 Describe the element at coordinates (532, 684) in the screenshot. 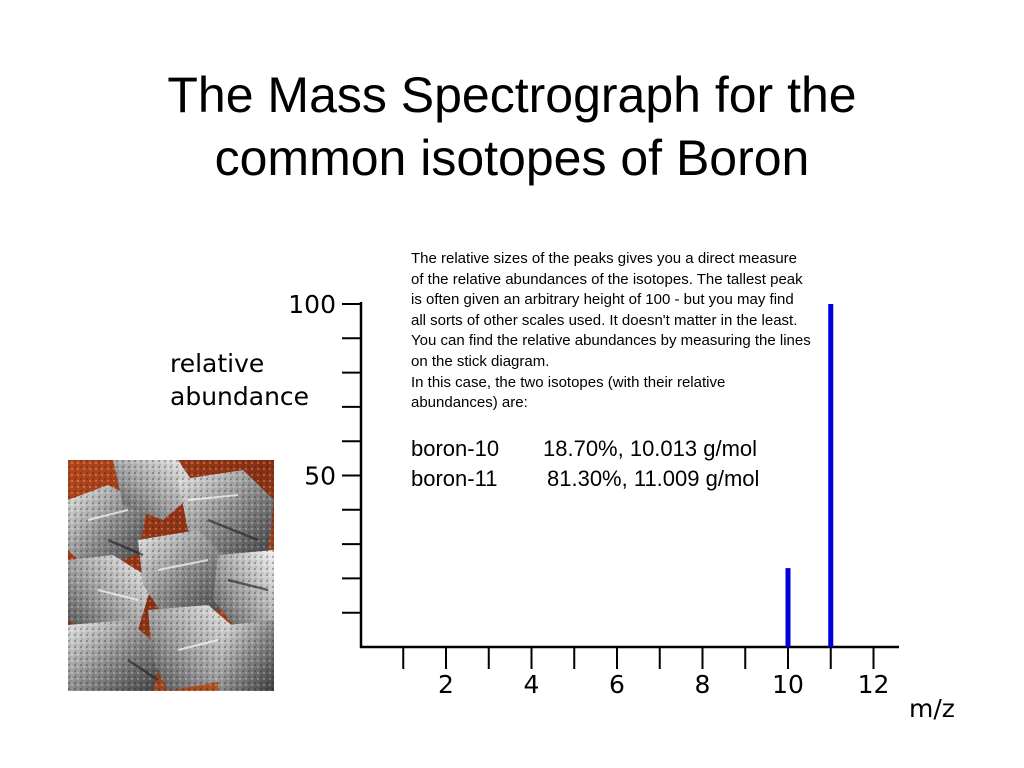

I see `x-tick-label: 4` at that location.